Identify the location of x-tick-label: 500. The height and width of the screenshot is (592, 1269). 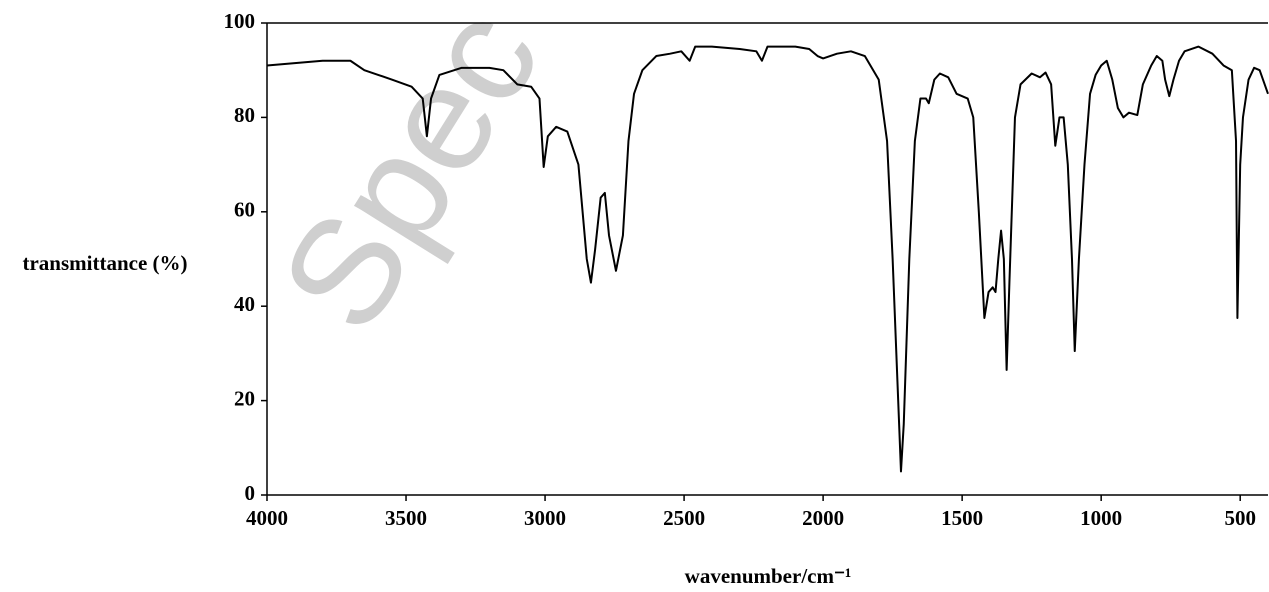
(1240, 518).